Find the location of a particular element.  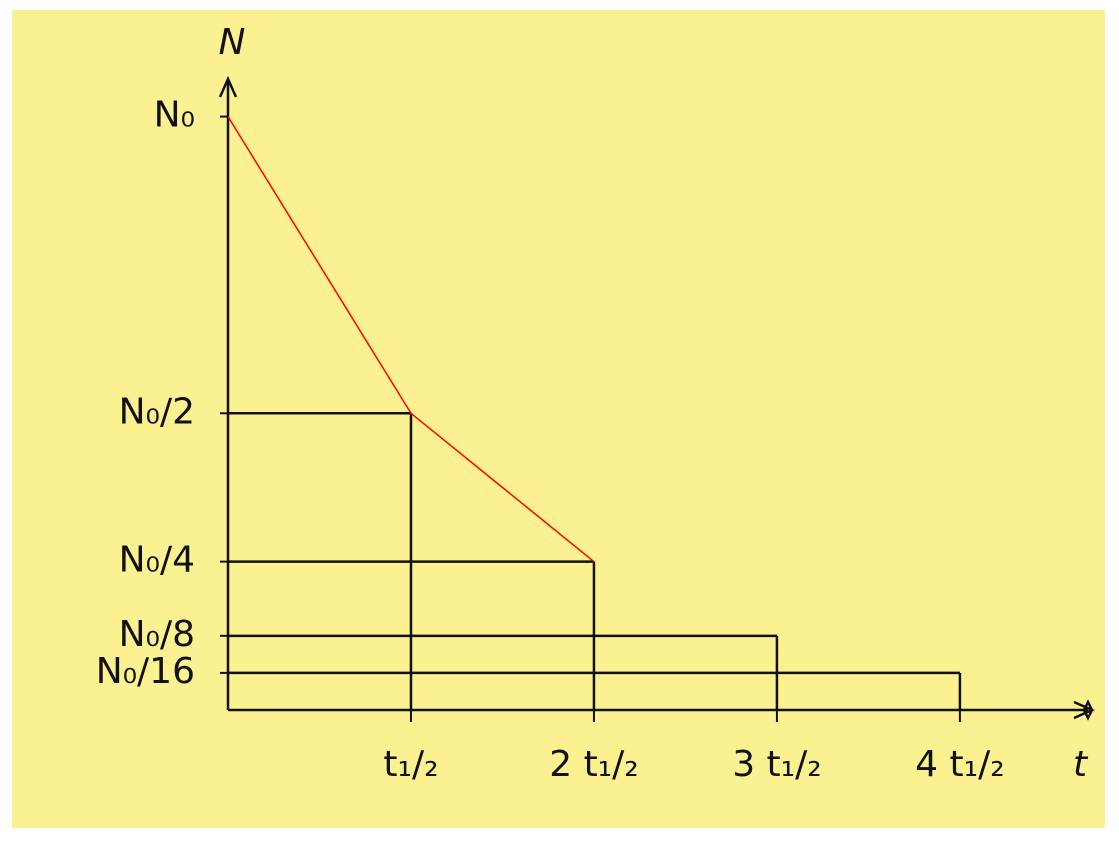

x-tick-label: 2 t₁/₂ is located at coordinates (593, 764).